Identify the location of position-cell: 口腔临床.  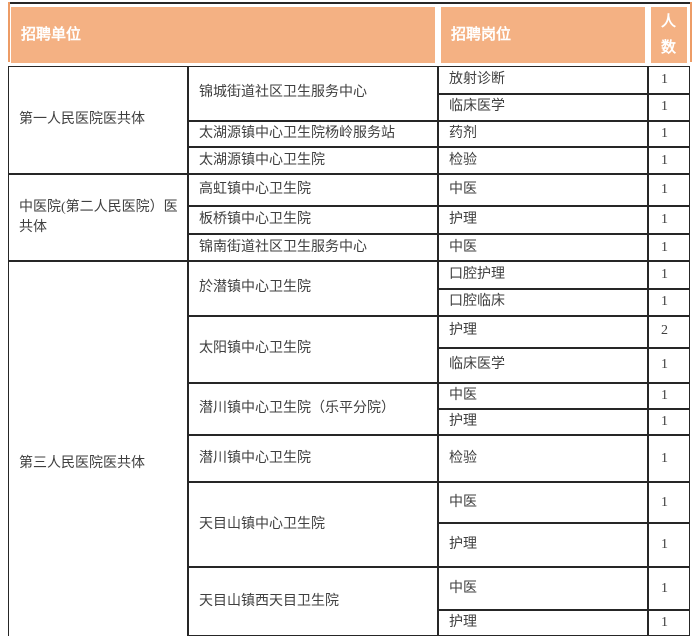
(543, 302).